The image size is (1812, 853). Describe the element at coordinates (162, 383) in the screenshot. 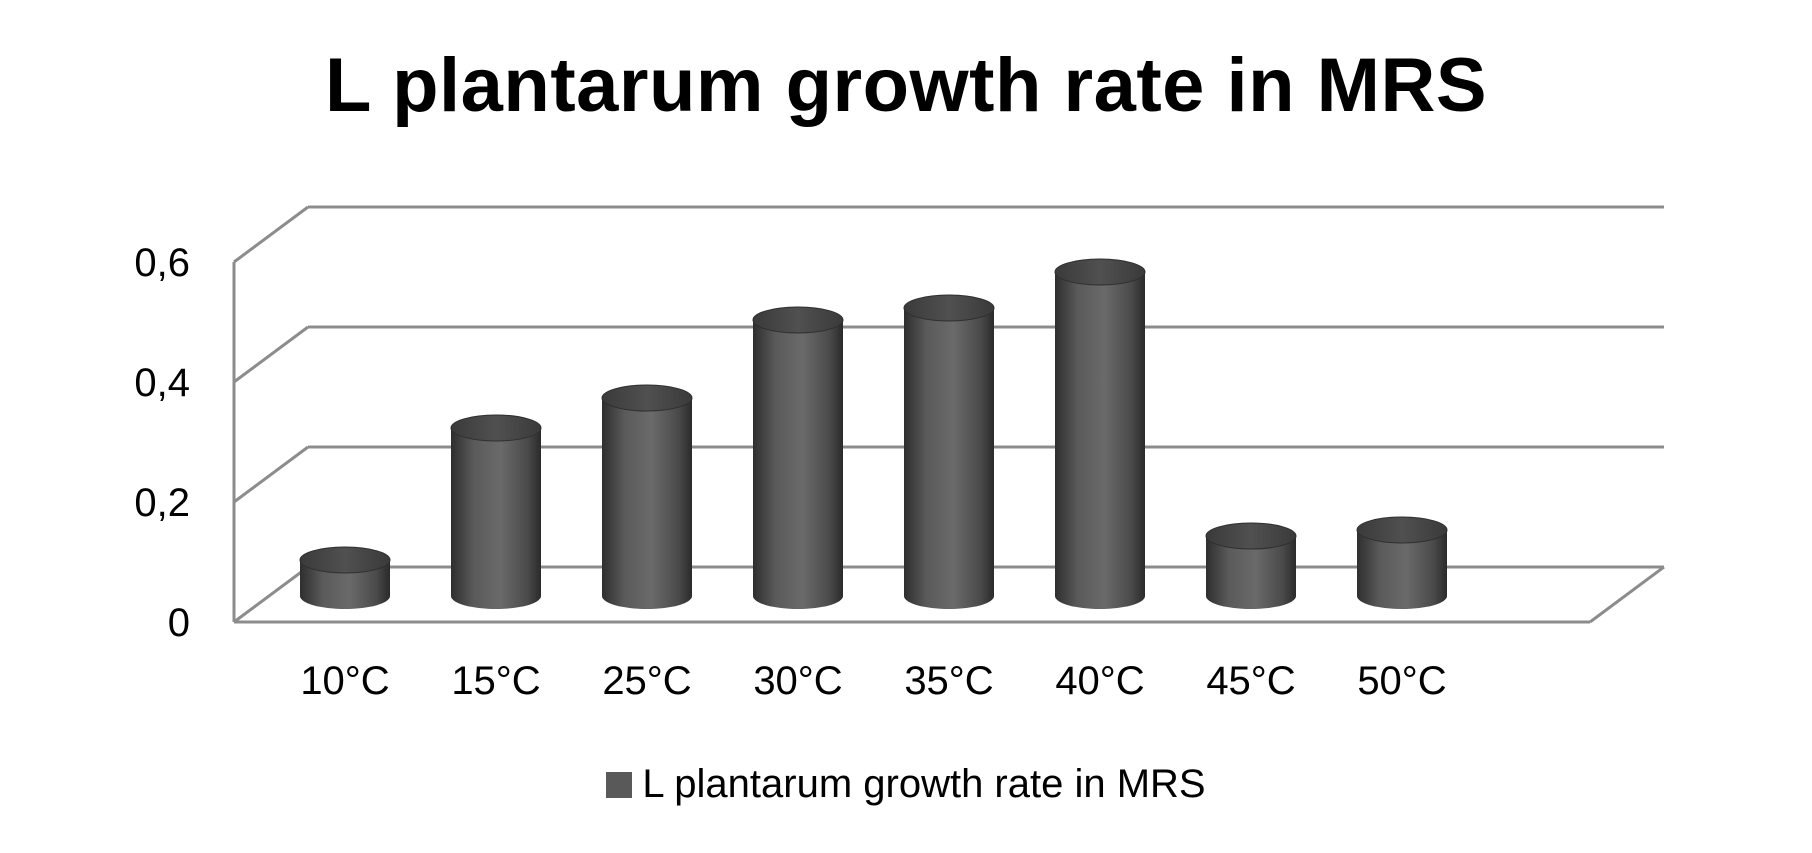

I see `y-tick-label: 0,4` at that location.